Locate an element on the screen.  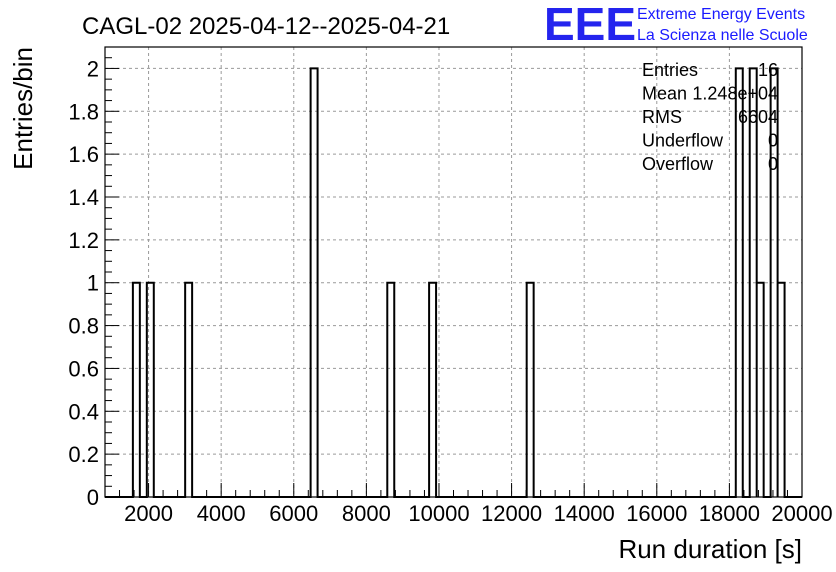
x-tick-label-8: 18000 is located at coordinates (729, 513).